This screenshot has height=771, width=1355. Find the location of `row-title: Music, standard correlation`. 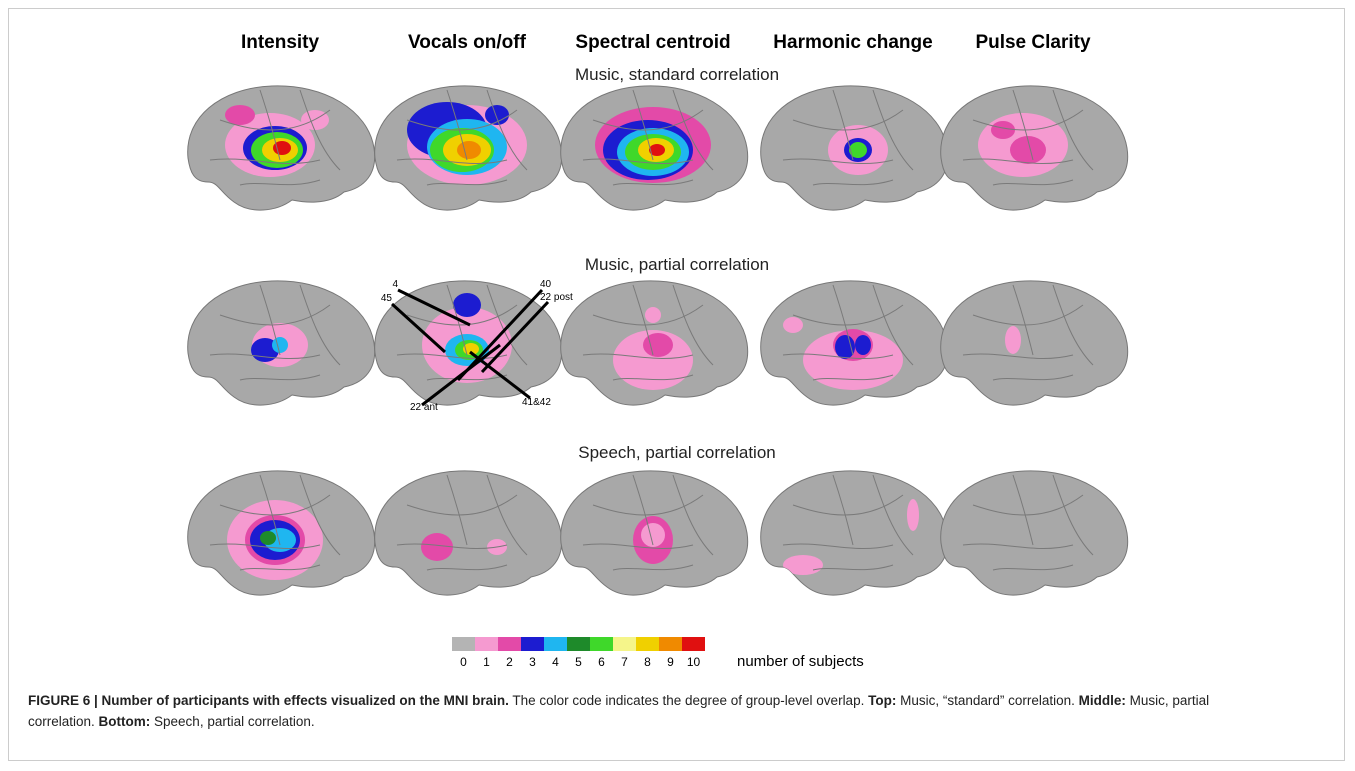

row-title: Music, standard correlation is located at coordinates (677, 74).